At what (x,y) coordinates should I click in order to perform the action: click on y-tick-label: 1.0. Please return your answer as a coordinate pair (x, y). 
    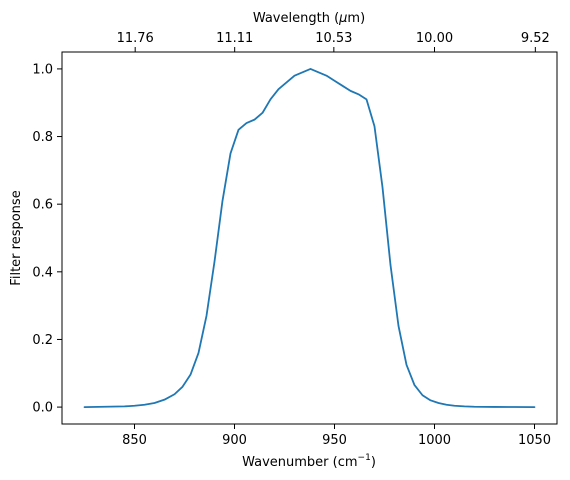
    Looking at the image, I should click on (42, 69).